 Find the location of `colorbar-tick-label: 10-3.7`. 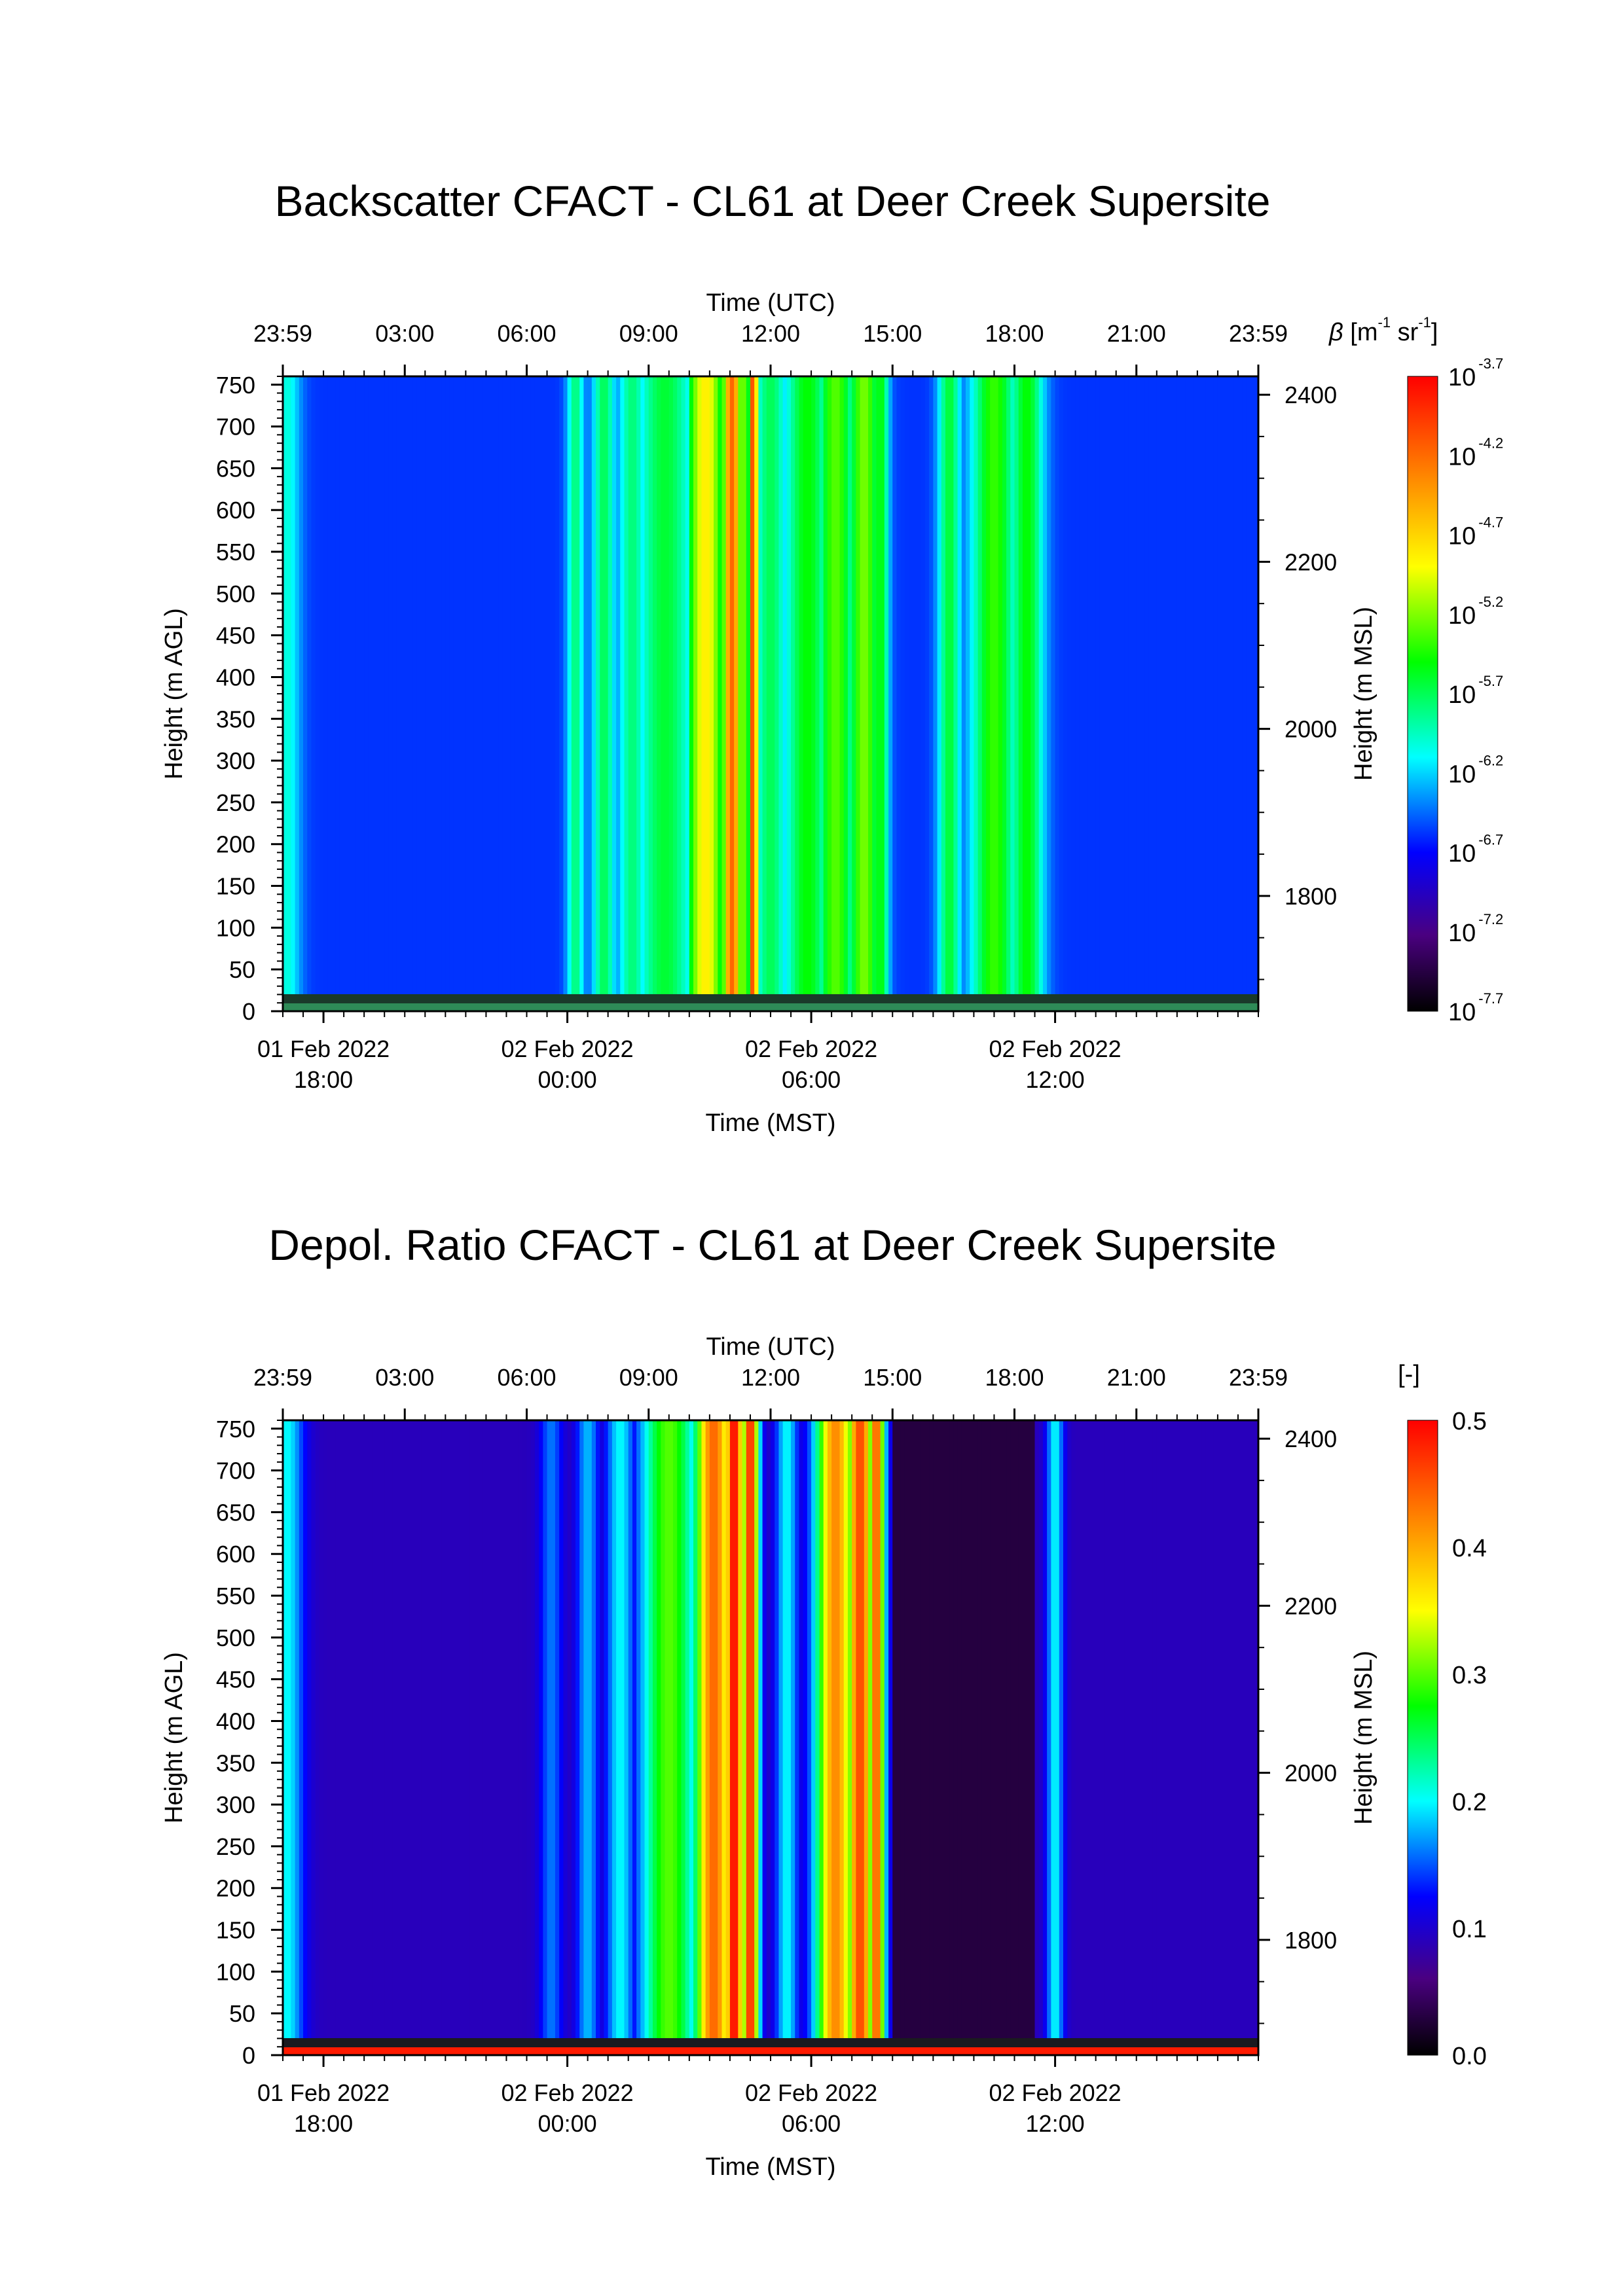

colorbar-tick-label: 10-3.7 is located at coordinates (1475, 373).